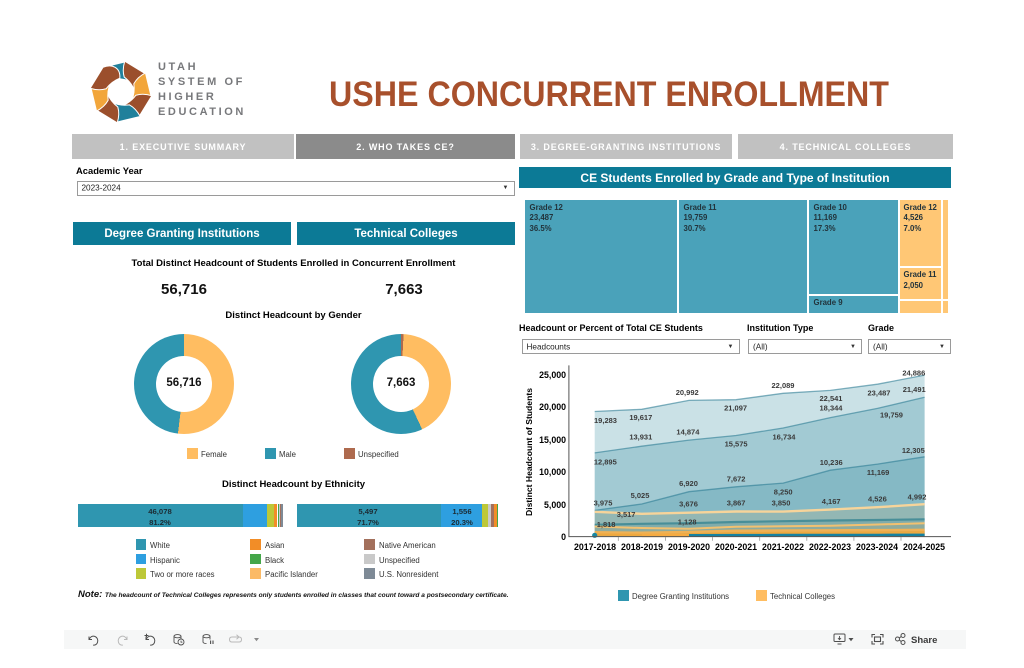 This screenshot has width=1024, height=668. Describe the element at coordinates (687, 522) in the screenshot. I see `svg-text: 1,128` at that location.